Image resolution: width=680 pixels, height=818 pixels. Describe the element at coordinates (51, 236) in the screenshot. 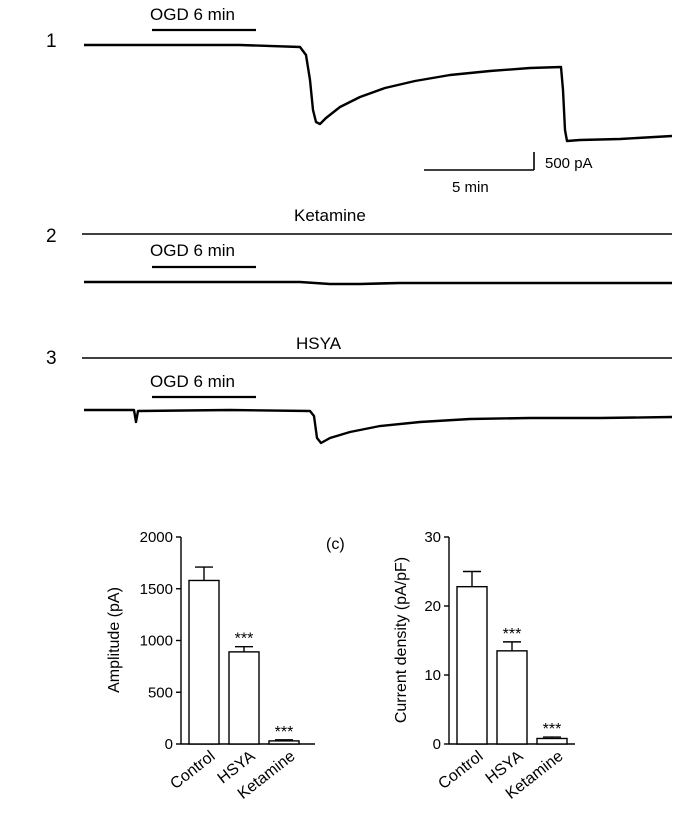

I see `trace-2-number: 2` at that location.